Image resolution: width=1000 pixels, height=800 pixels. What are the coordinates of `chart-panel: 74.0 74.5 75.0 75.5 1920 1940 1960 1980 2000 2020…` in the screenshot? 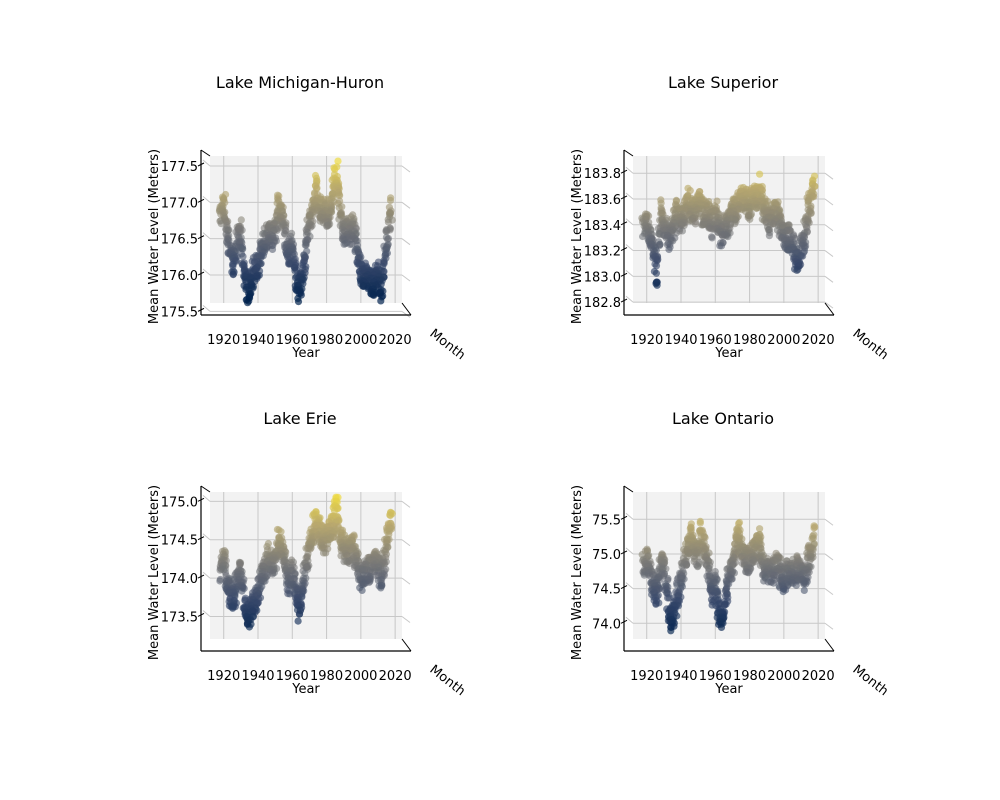 It's located at (730, 554).